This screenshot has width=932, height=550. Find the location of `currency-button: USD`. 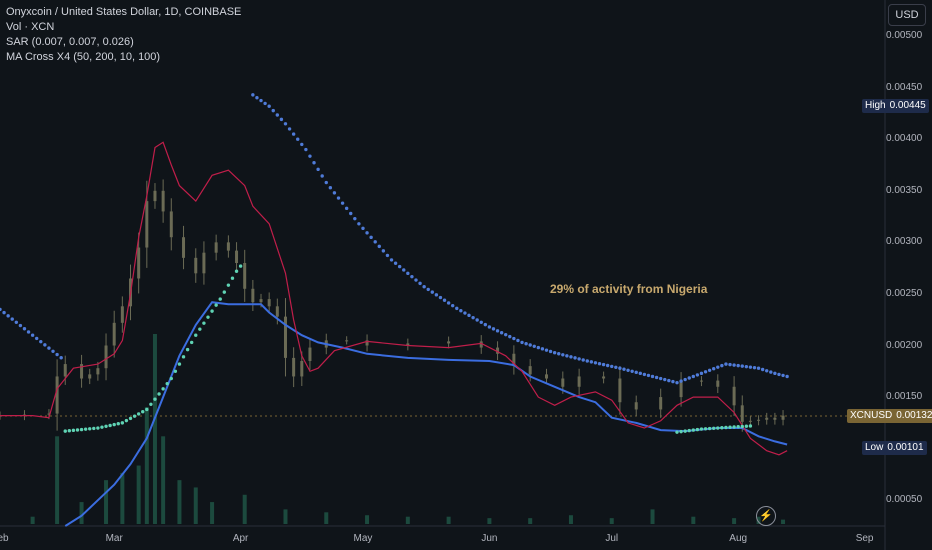

currency-button: USD is located at coordinates (907, 15).